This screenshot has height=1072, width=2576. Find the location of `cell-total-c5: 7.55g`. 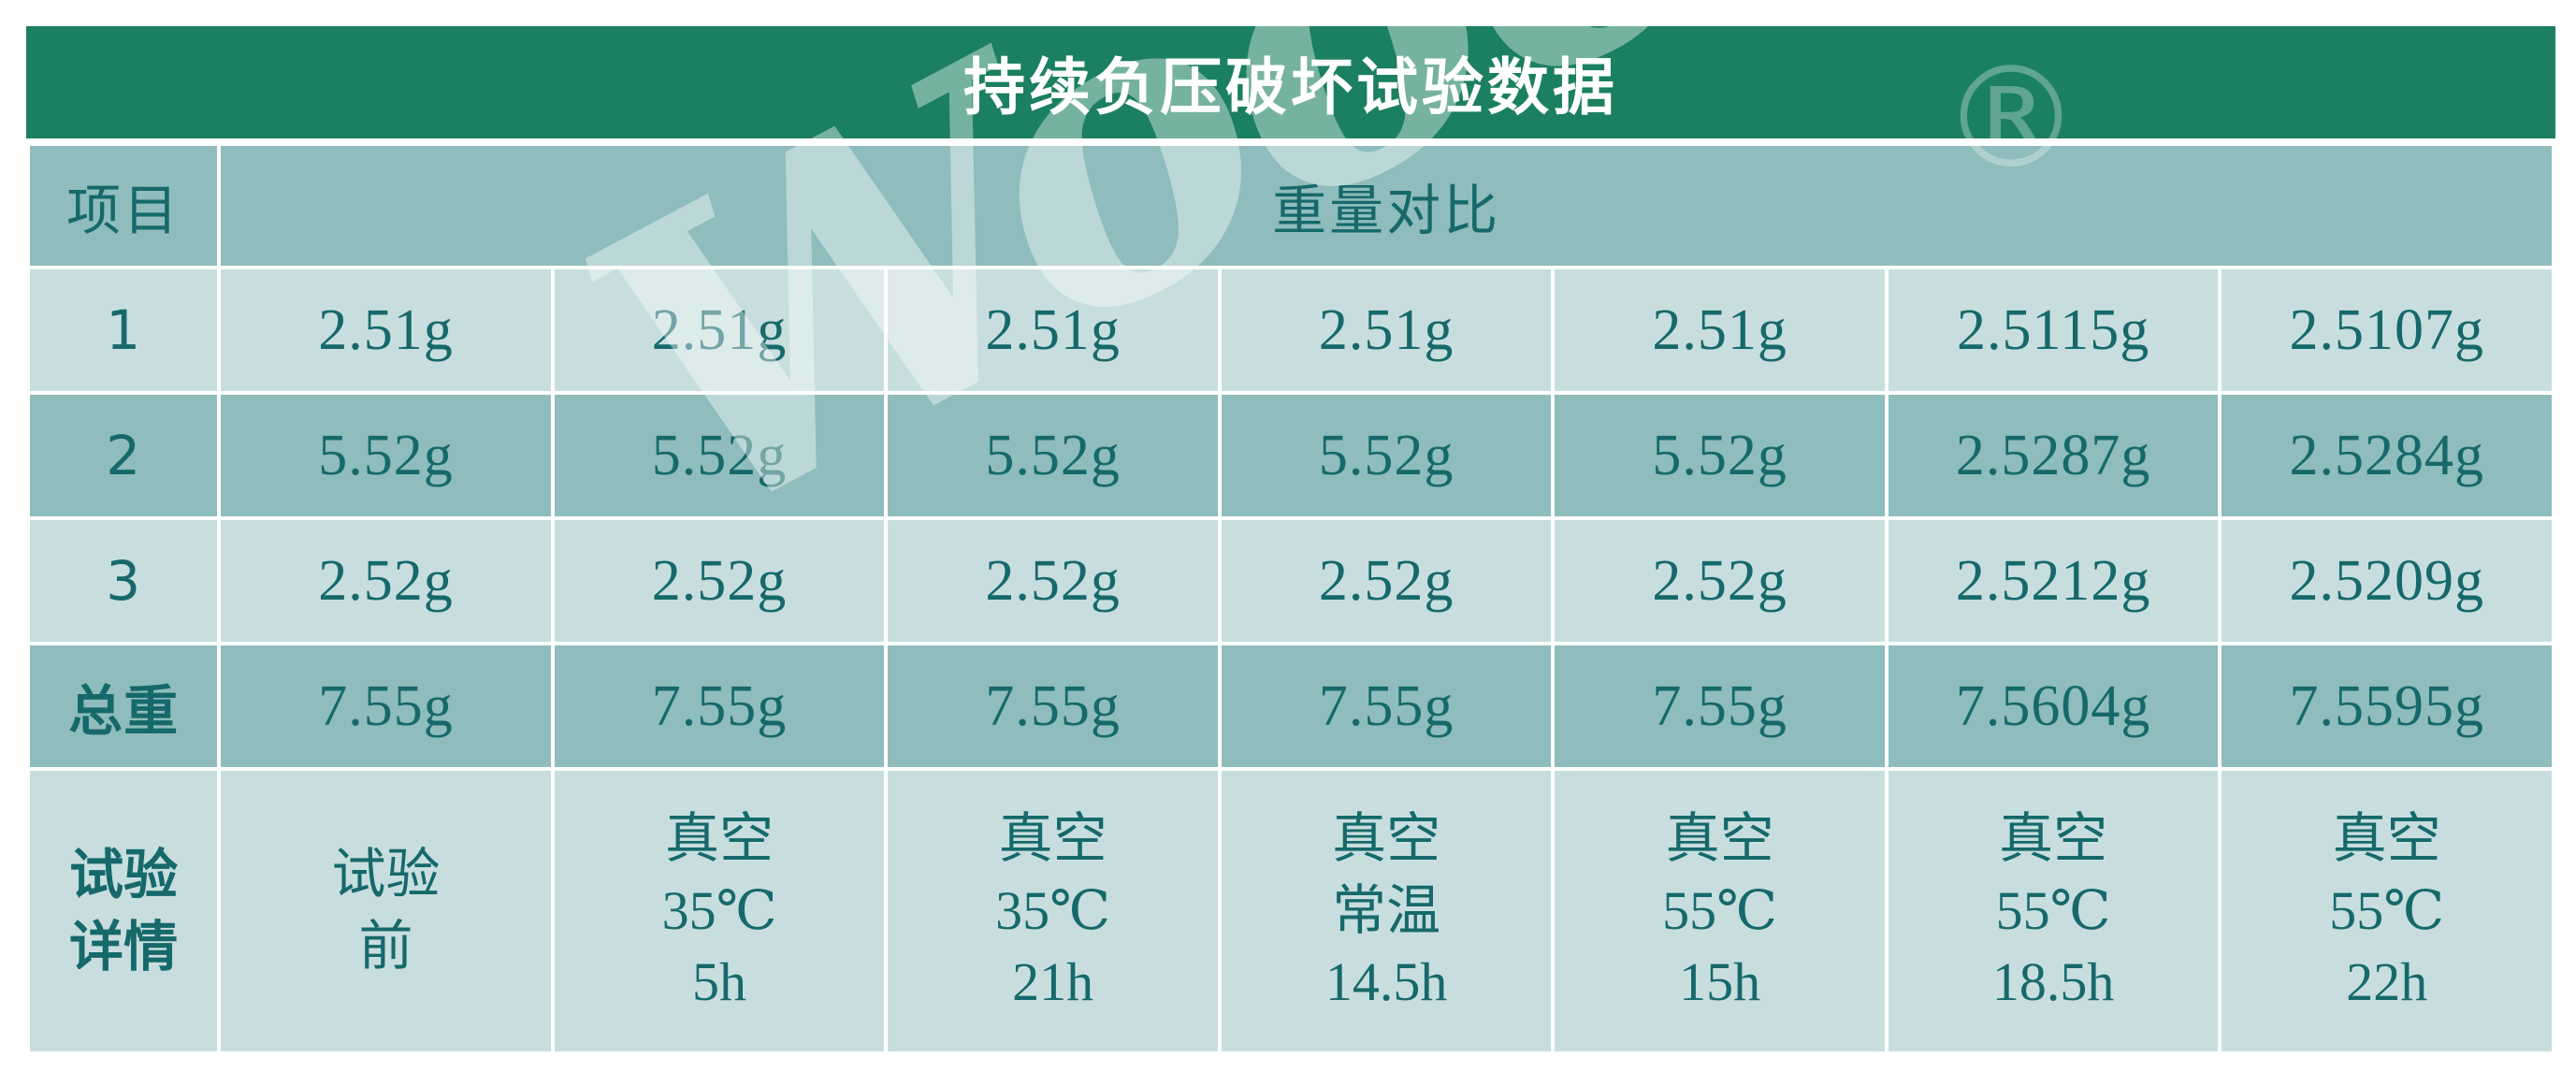

cell-total-c5: 7.55g is located at coordinates (1720, 706).